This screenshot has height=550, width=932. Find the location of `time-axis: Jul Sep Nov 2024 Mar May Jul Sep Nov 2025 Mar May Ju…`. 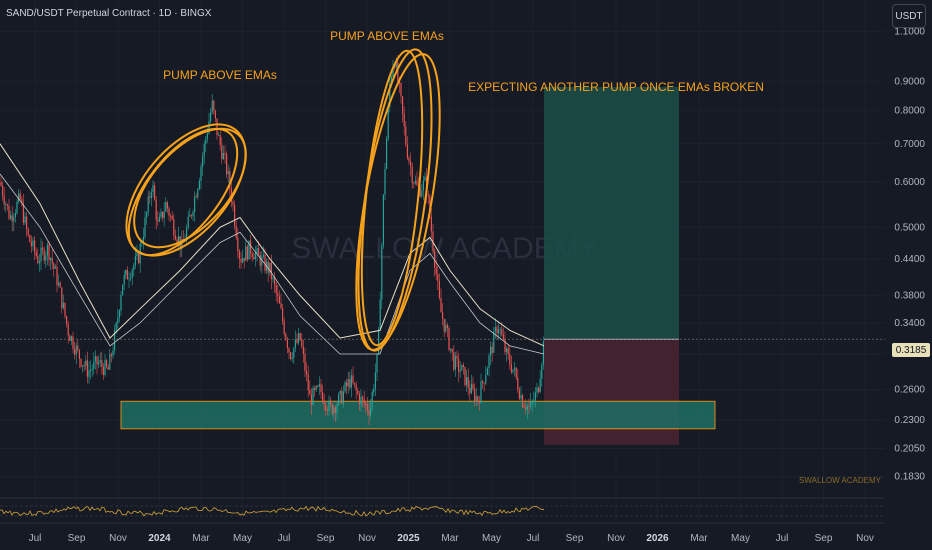

time-axis: Jul Sep Nov 2024 Mar May Jul Sep Nov 2025 Mar May Ju… is located at coordinates (451, 538).